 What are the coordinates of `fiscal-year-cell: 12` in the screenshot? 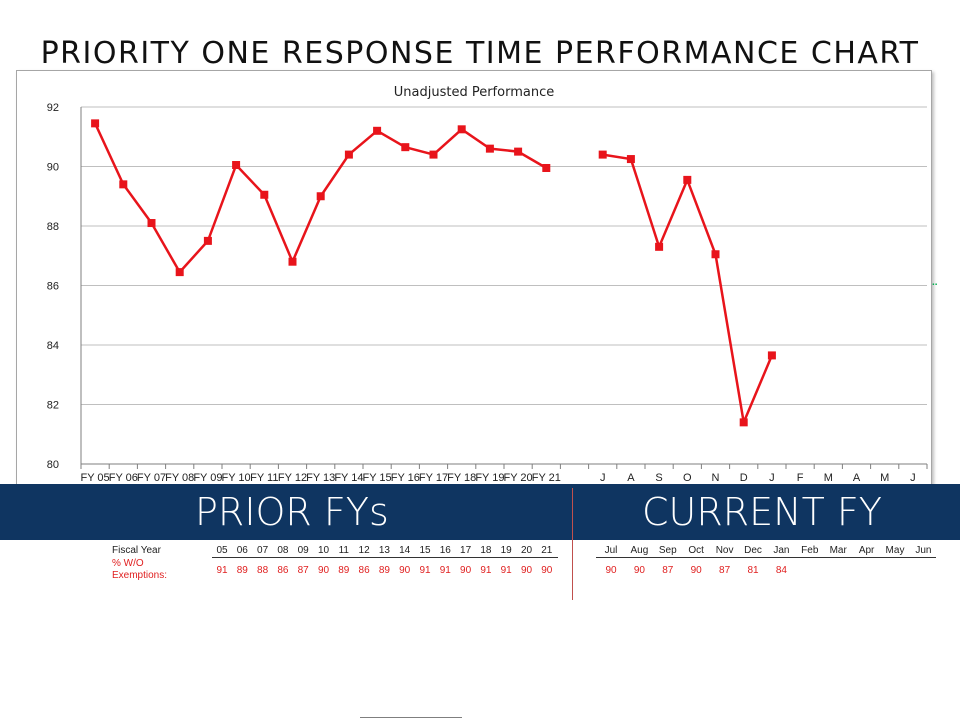 It's located at (364, 550).